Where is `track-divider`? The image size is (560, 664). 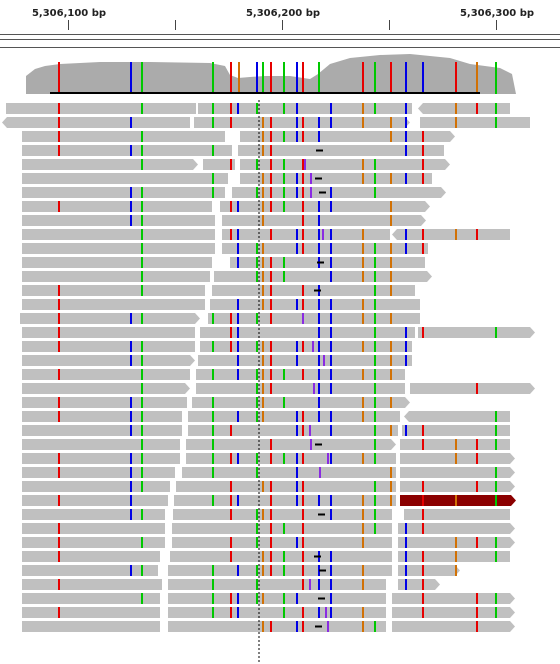
track-divider is located at coordinates (280, 47).